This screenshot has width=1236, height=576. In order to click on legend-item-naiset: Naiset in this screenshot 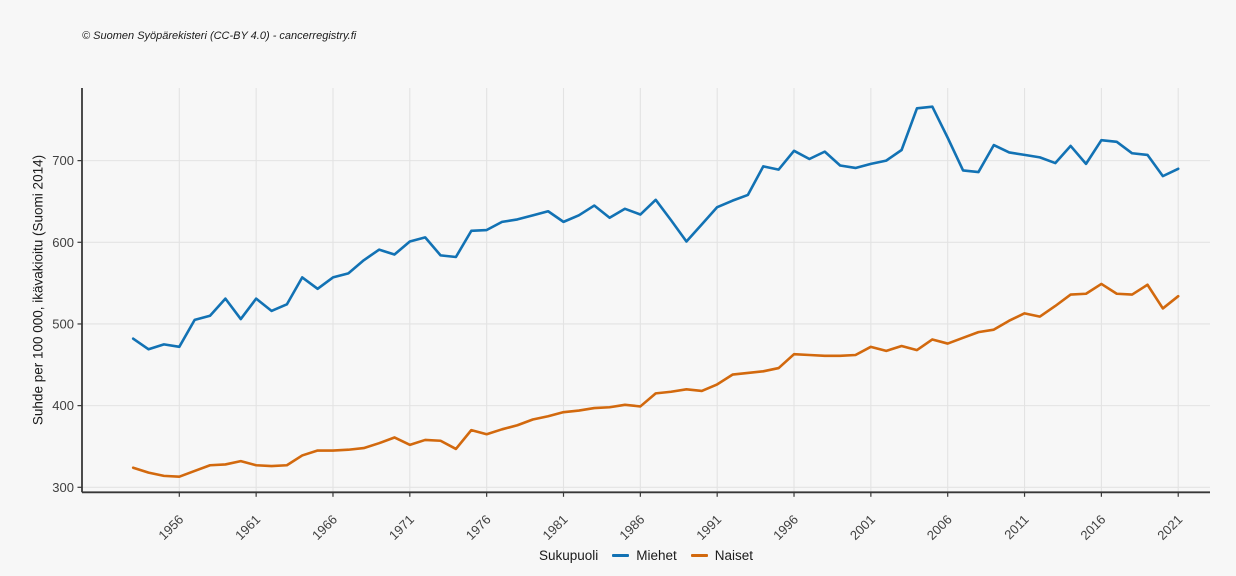, I will do `click(722, 555)`.